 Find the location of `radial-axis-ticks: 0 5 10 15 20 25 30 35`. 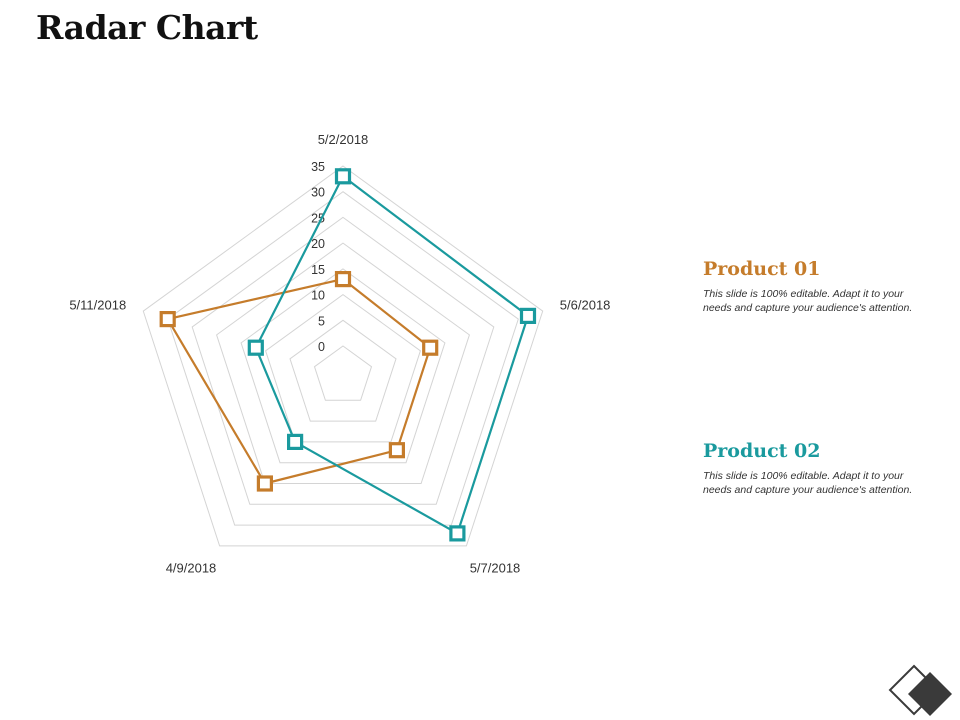

radial-axis-ticks: 0 5 10 15 20 25 30 35 is located at coordinates (318, 257).